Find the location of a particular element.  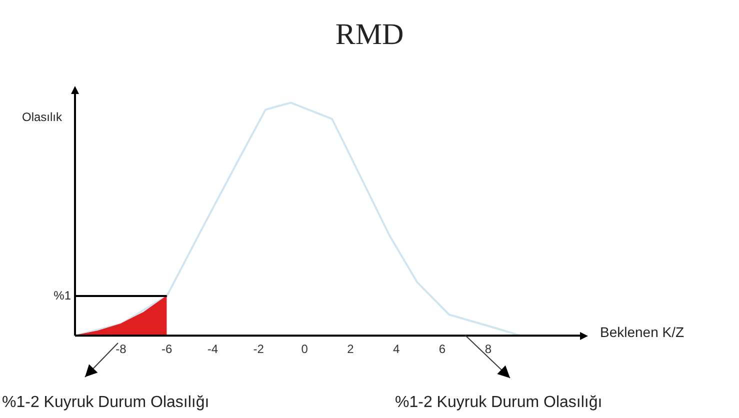

annotation: %1 is located at coordinates (63, 295).